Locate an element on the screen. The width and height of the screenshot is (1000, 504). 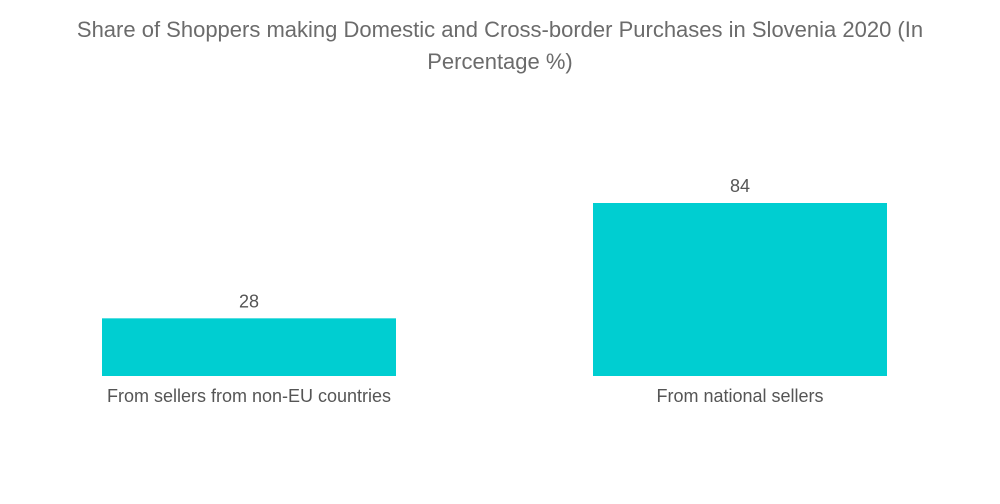
data-label-0: 28 is located at coordinates (249, 301).